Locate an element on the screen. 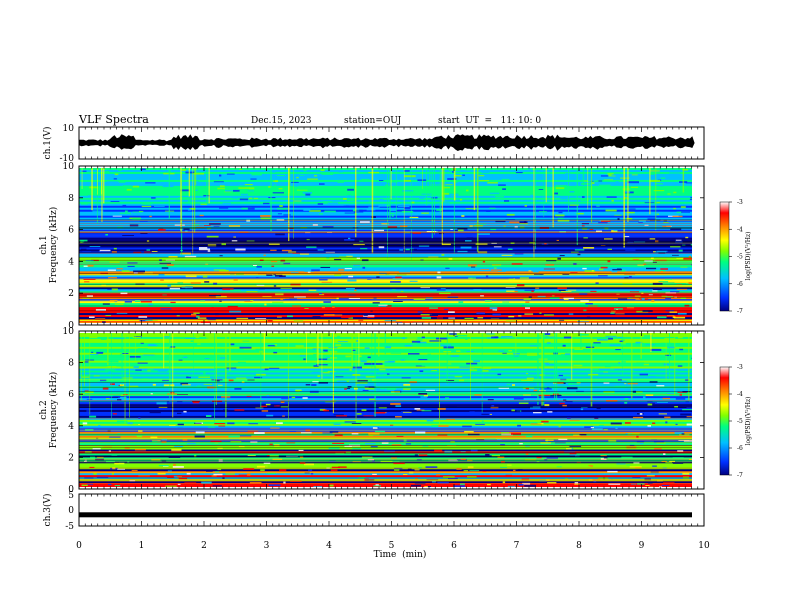 The height and width of the screenshot is (612, 792). x-tick-label-8: 8 is located at coordinates (579, 546).